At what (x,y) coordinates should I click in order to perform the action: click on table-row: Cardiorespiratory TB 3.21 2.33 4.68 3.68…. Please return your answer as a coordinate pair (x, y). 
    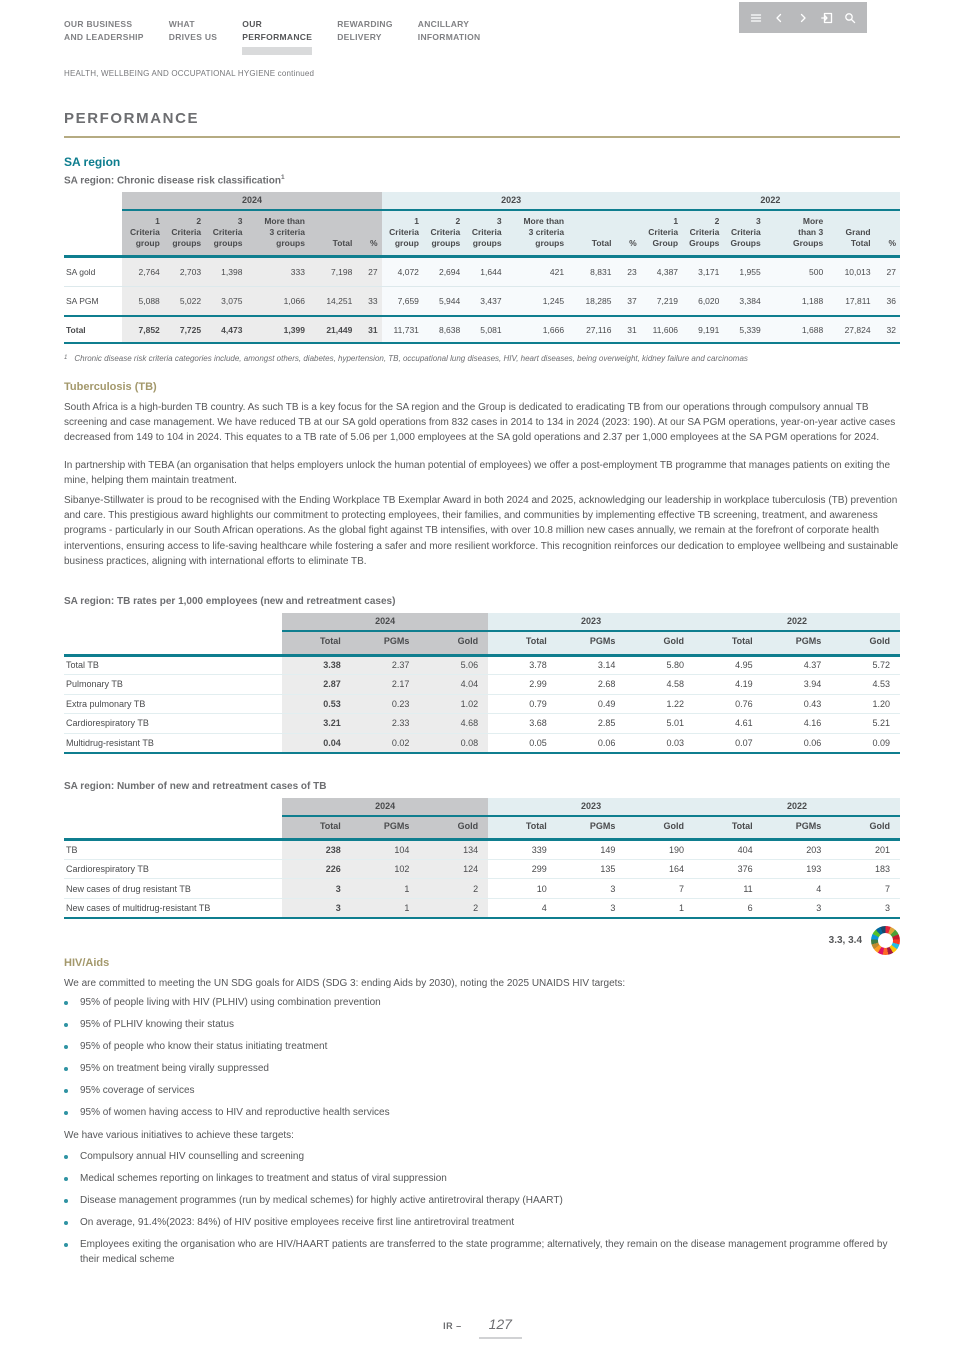
    Looking at the image, I should click on (482, 723).